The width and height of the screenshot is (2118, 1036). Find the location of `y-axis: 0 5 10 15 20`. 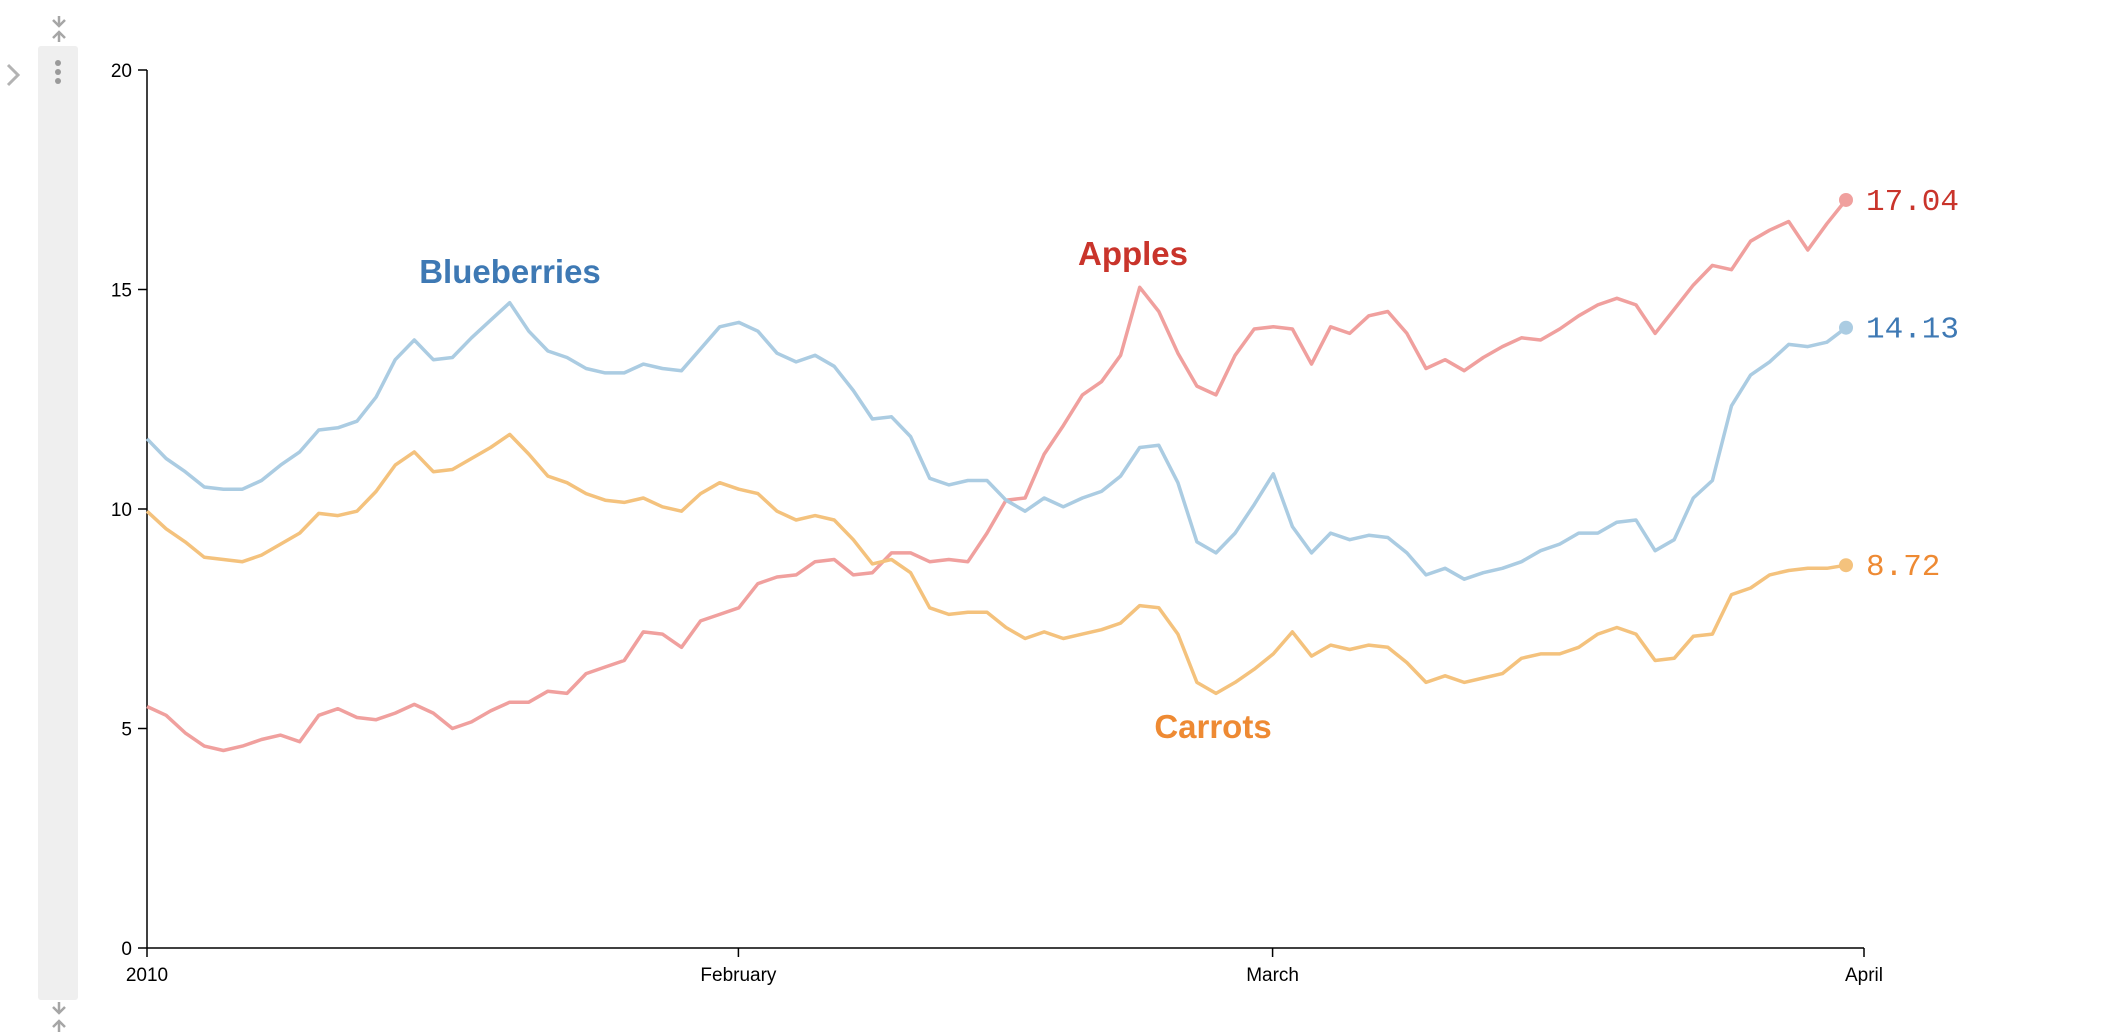

y-axis: 0 5 10 15 20 is located at coordinates (129, 510).